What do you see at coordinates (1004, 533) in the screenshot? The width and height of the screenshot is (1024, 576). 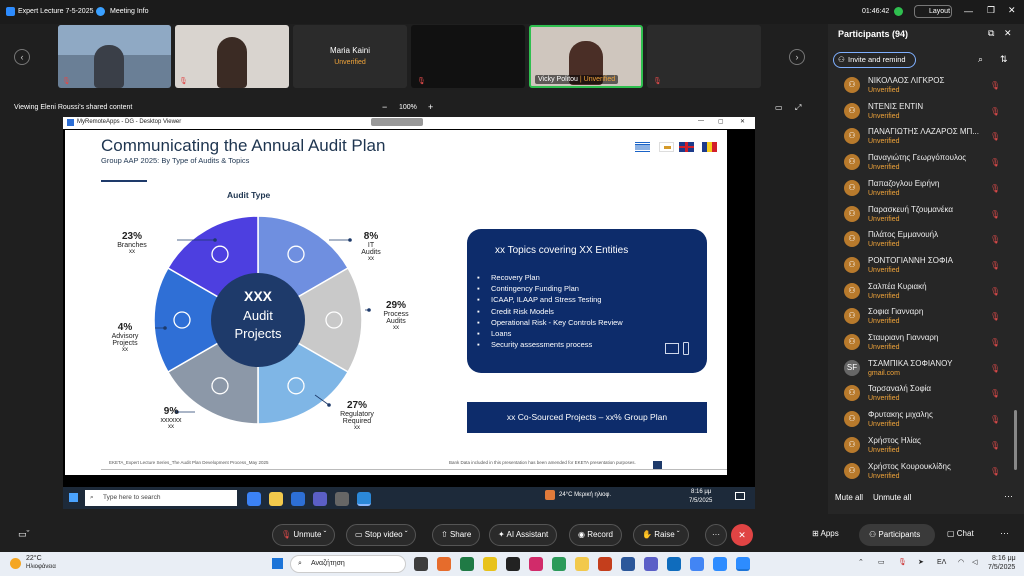 I see `more-icon: ···` at bounding box center [1004, 533].